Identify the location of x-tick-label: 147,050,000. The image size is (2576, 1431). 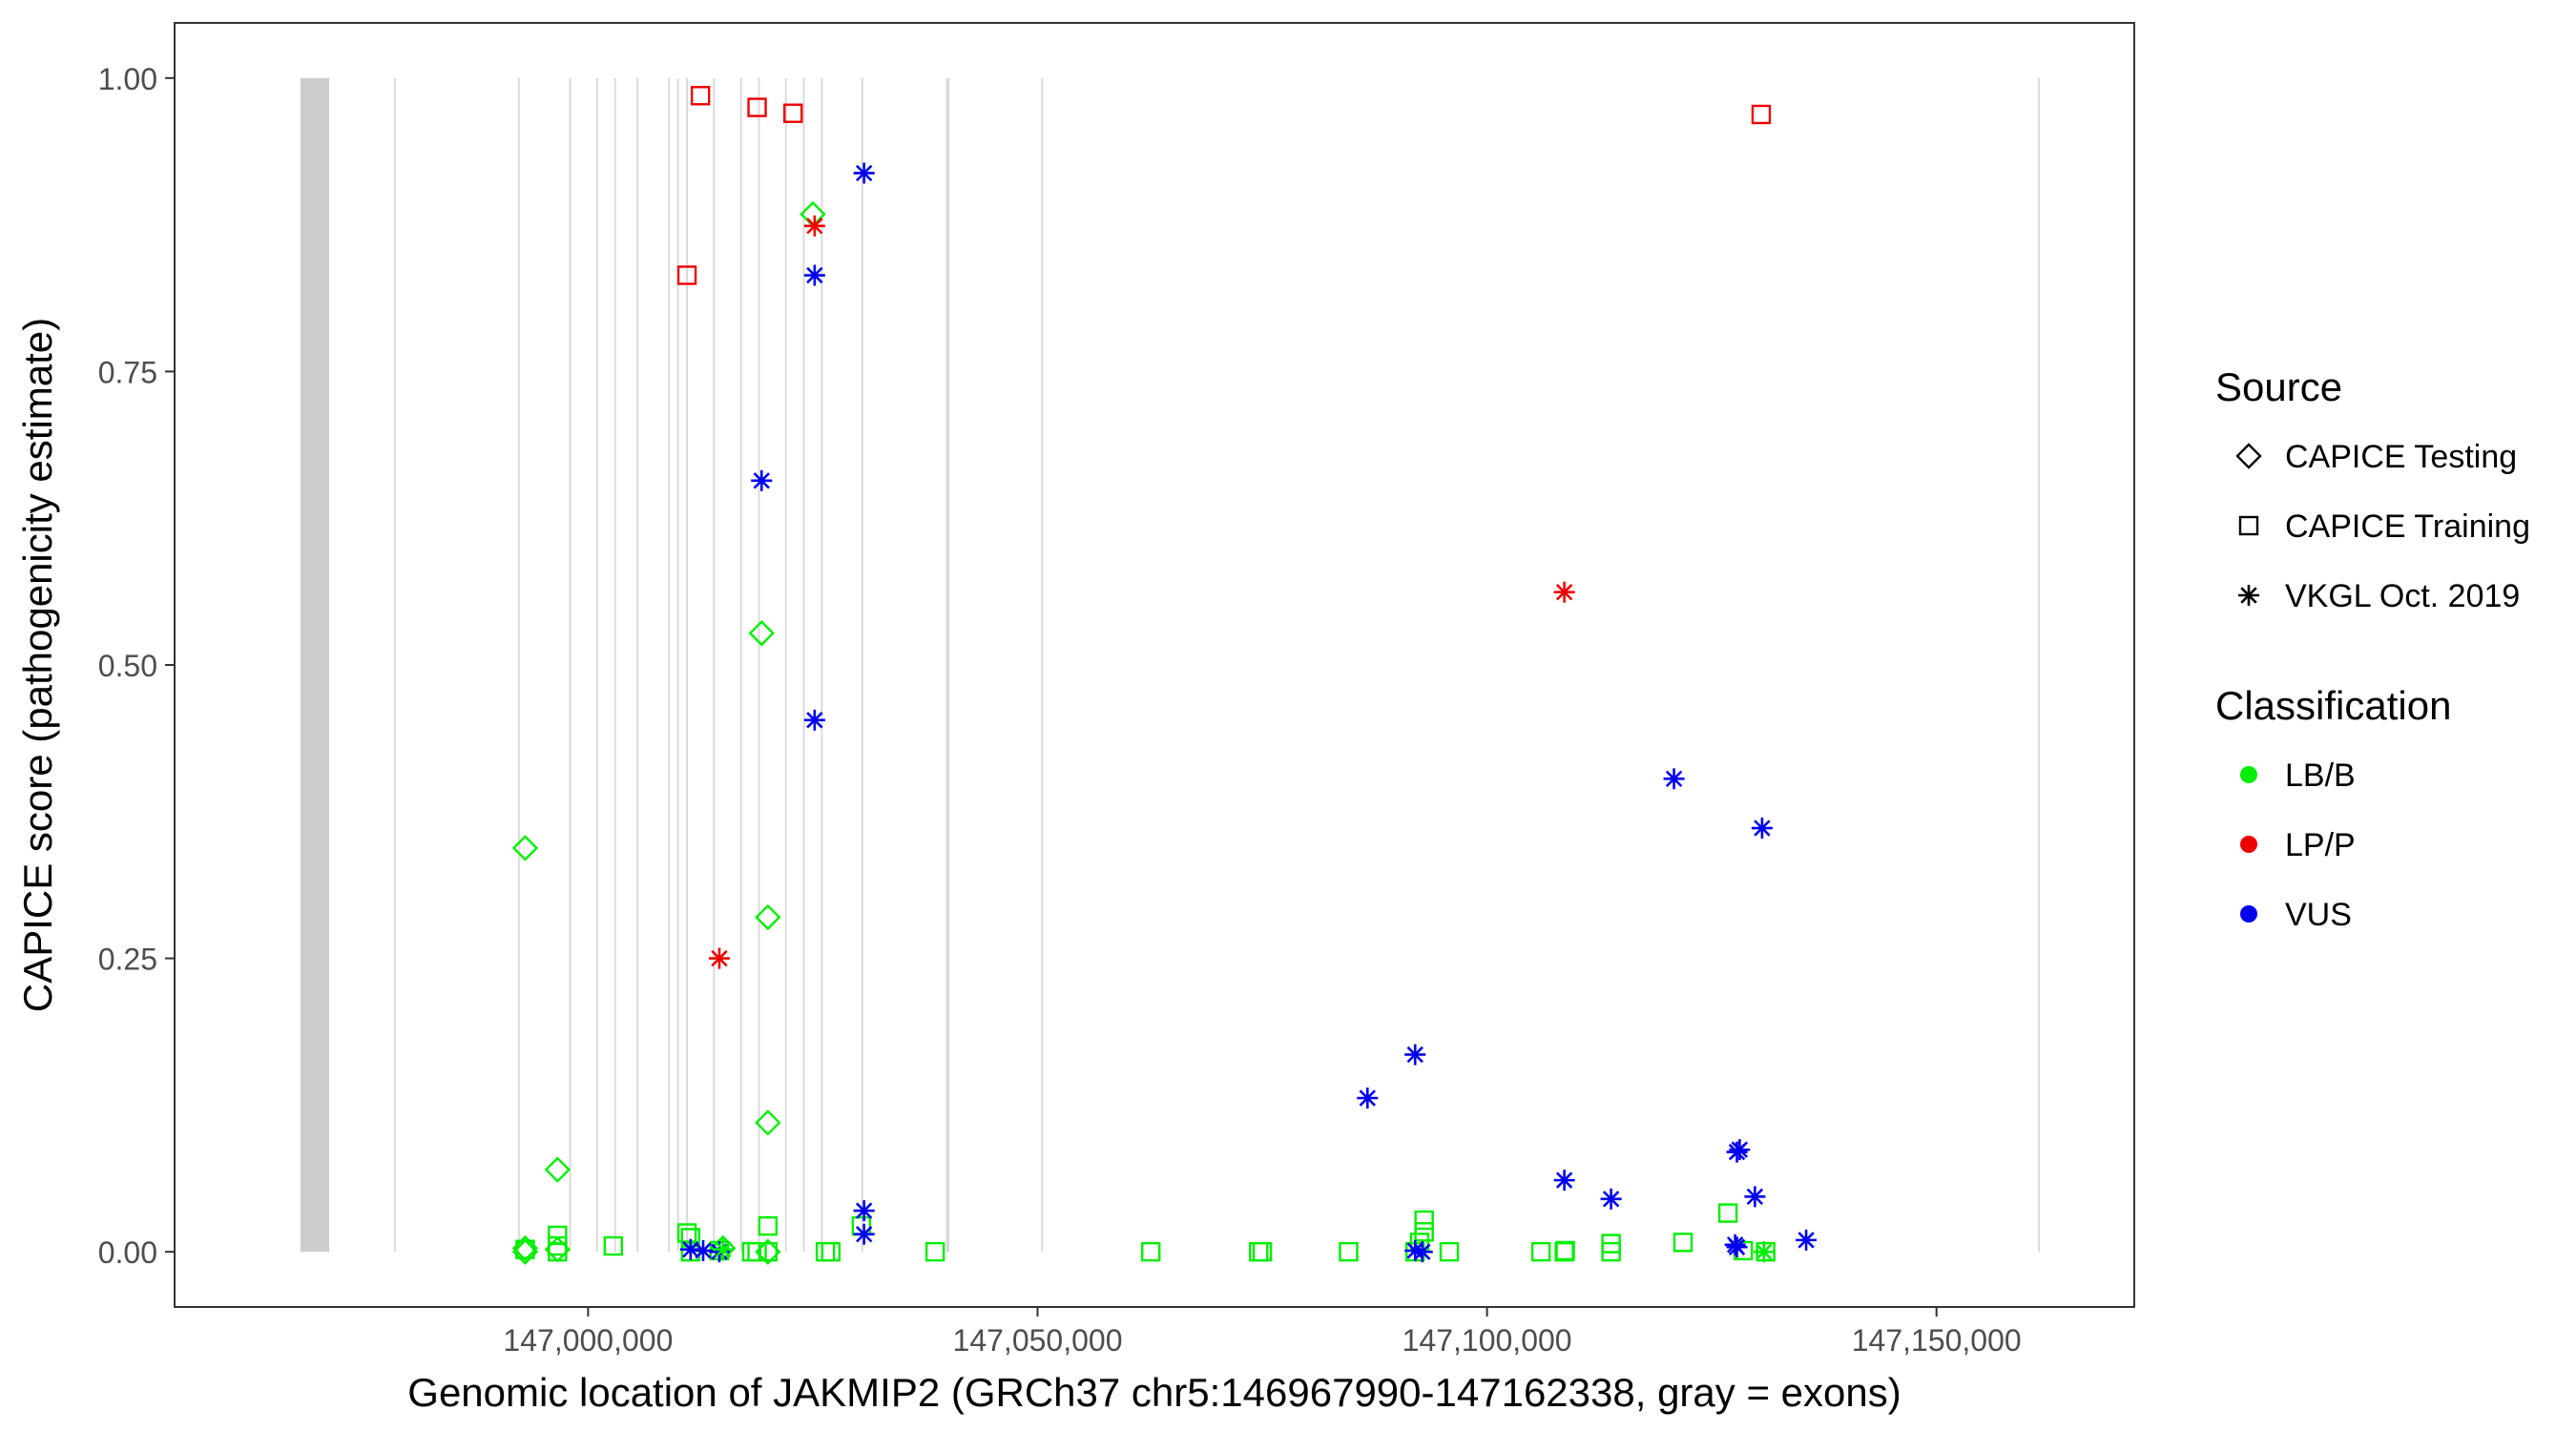
(1038, 1340).